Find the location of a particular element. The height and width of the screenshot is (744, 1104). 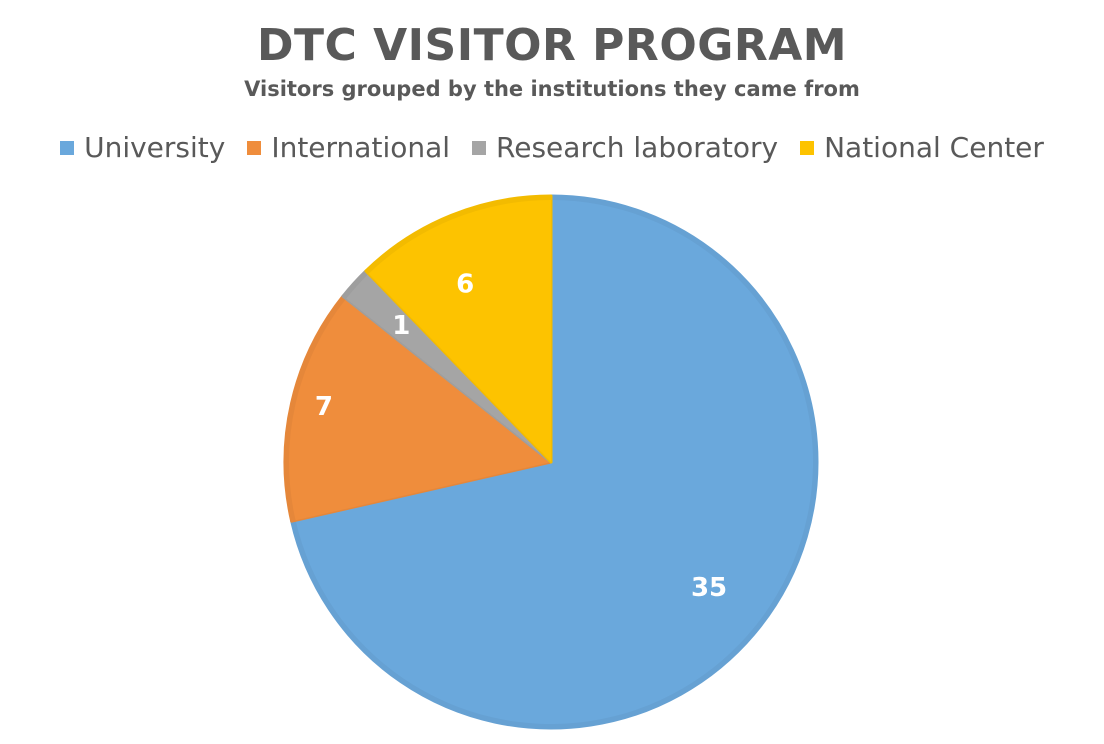

legend-item-university: University is located at coordinates (142, 148).